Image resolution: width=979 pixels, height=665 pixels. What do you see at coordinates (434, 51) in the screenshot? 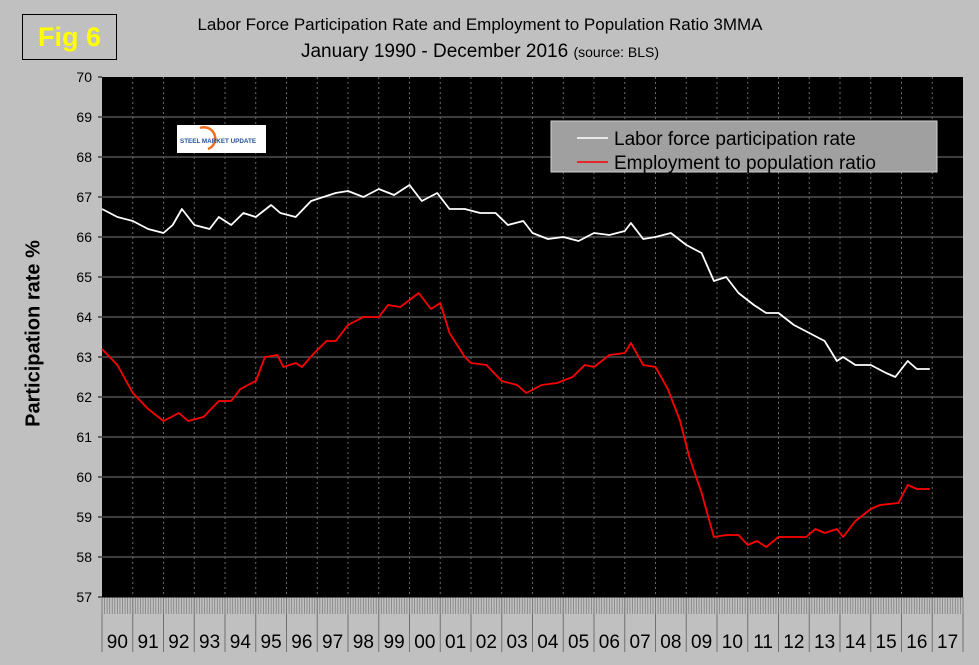
I see `subtitle-text: January 1990 - December 2016` at bounding box center [434, 51].